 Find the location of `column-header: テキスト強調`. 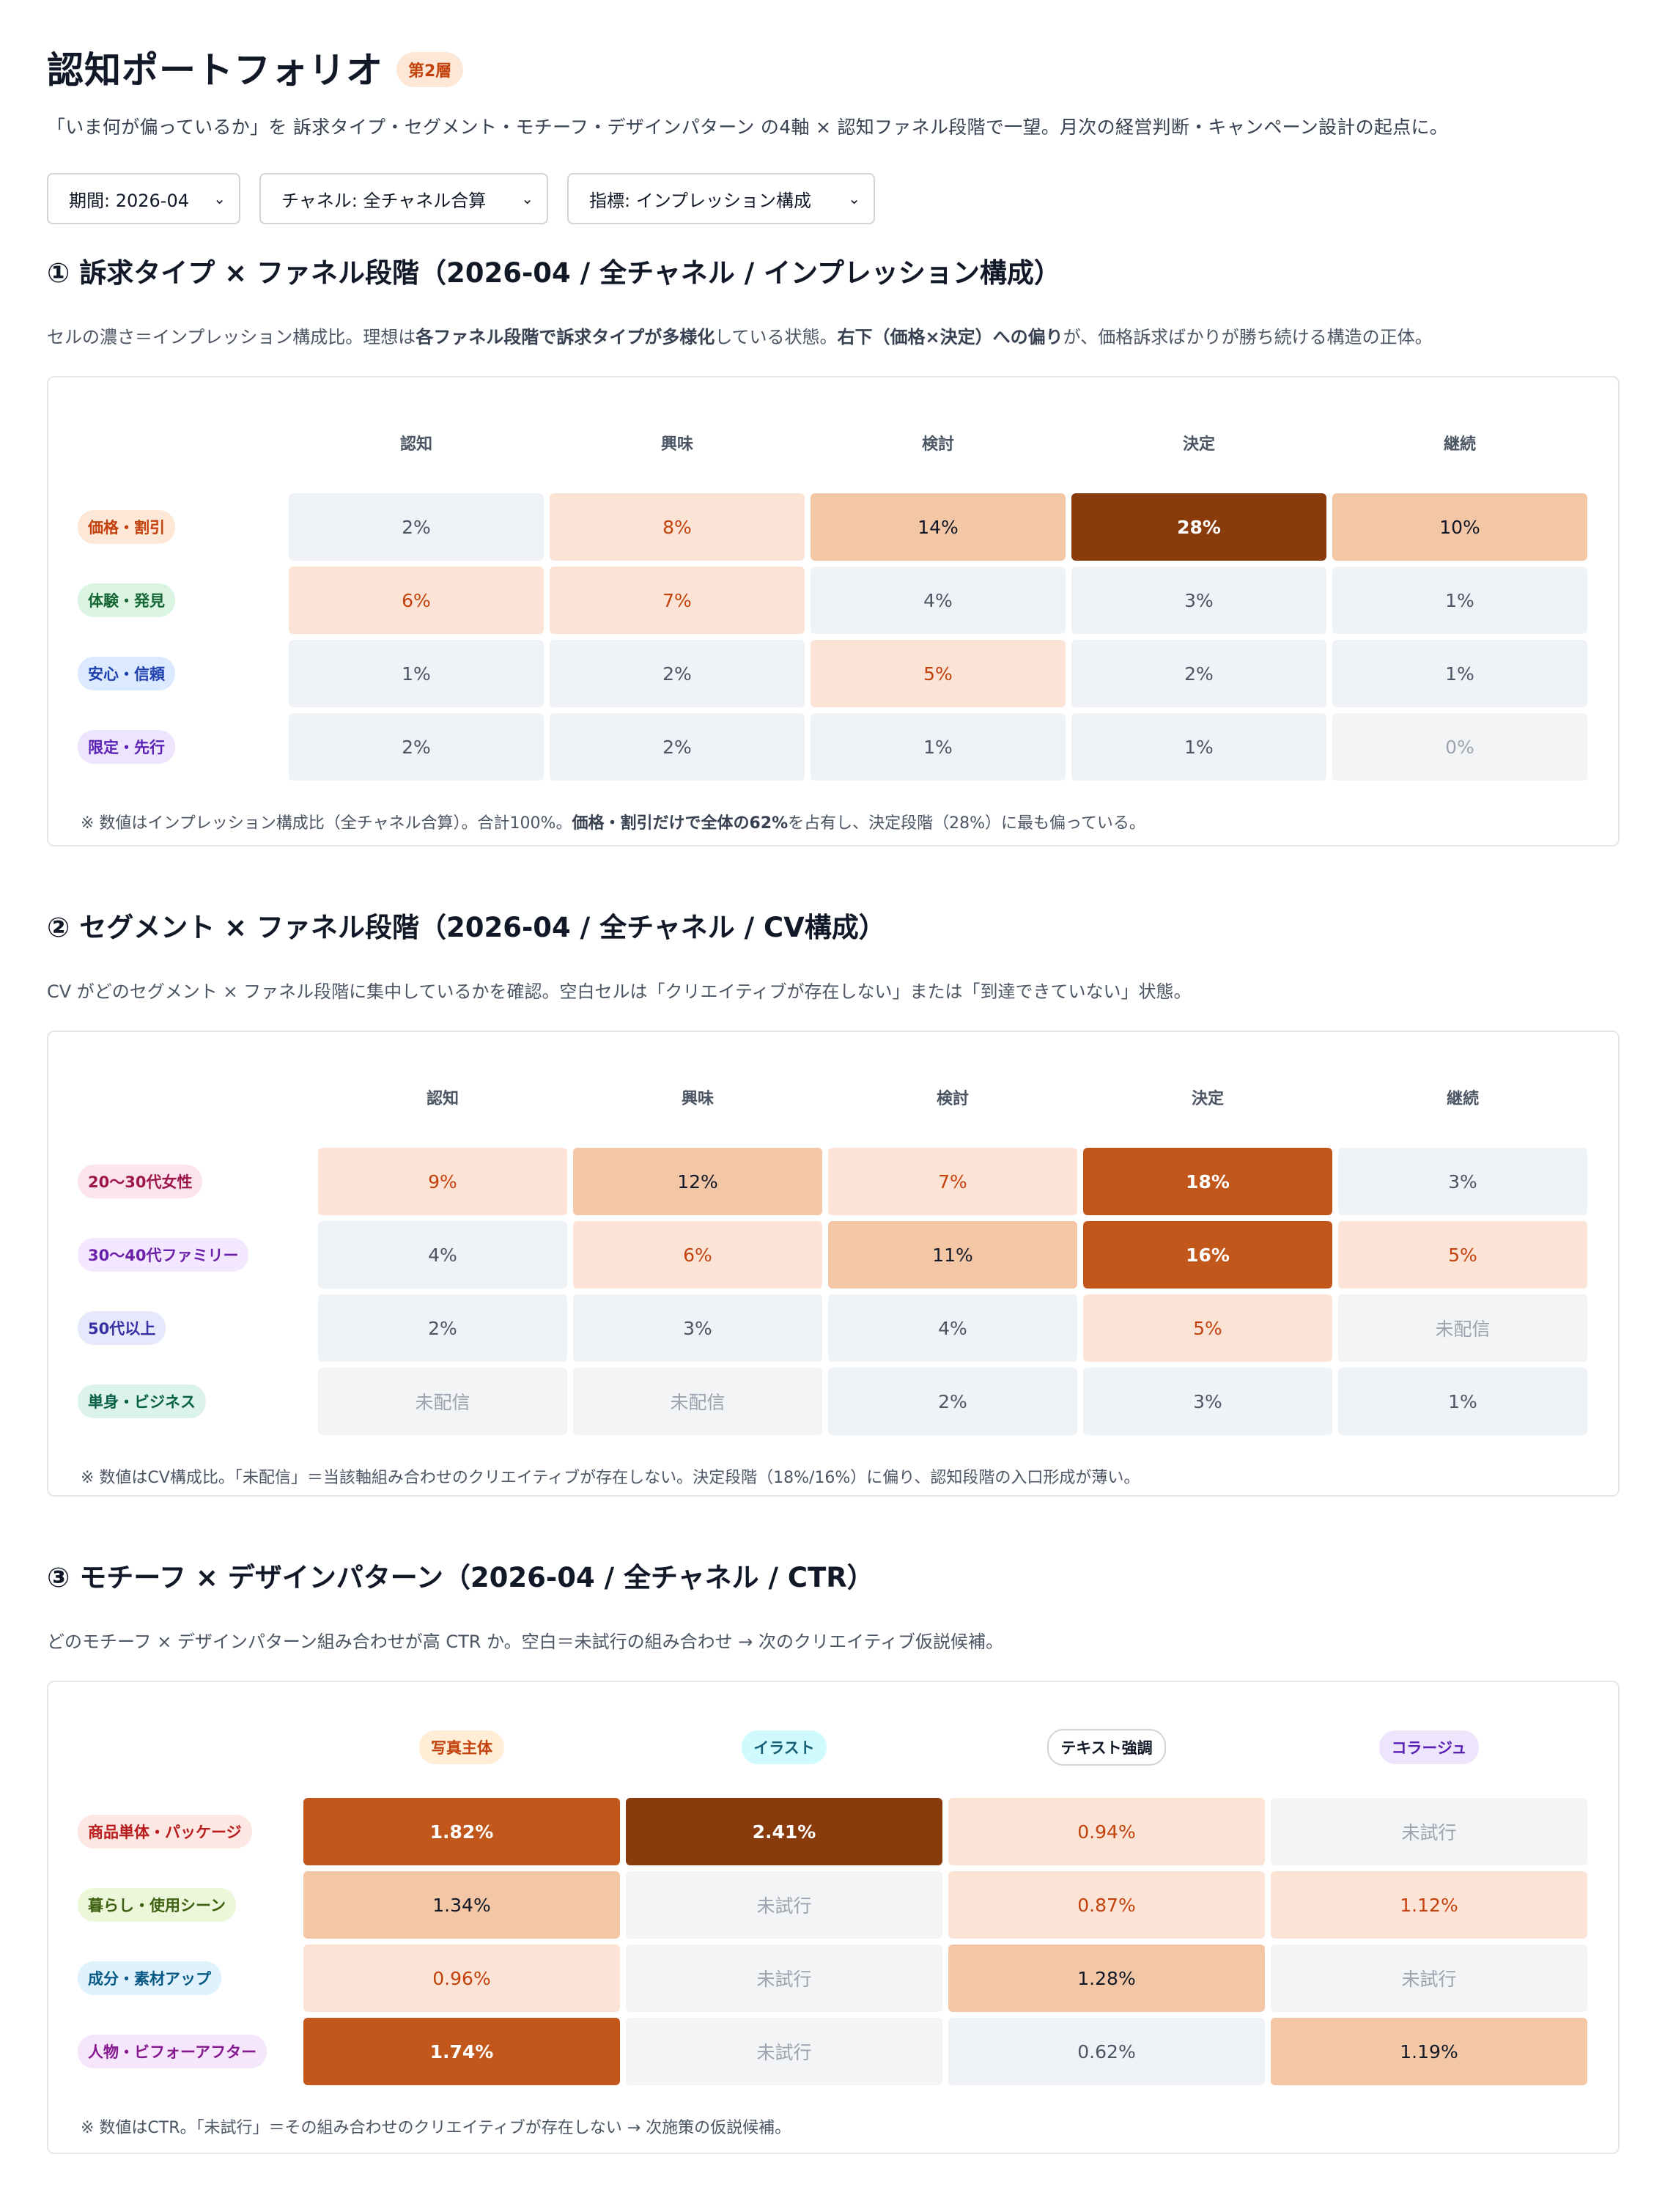

column-header: テキスト強調 is located at coordinates (1106, 1747).